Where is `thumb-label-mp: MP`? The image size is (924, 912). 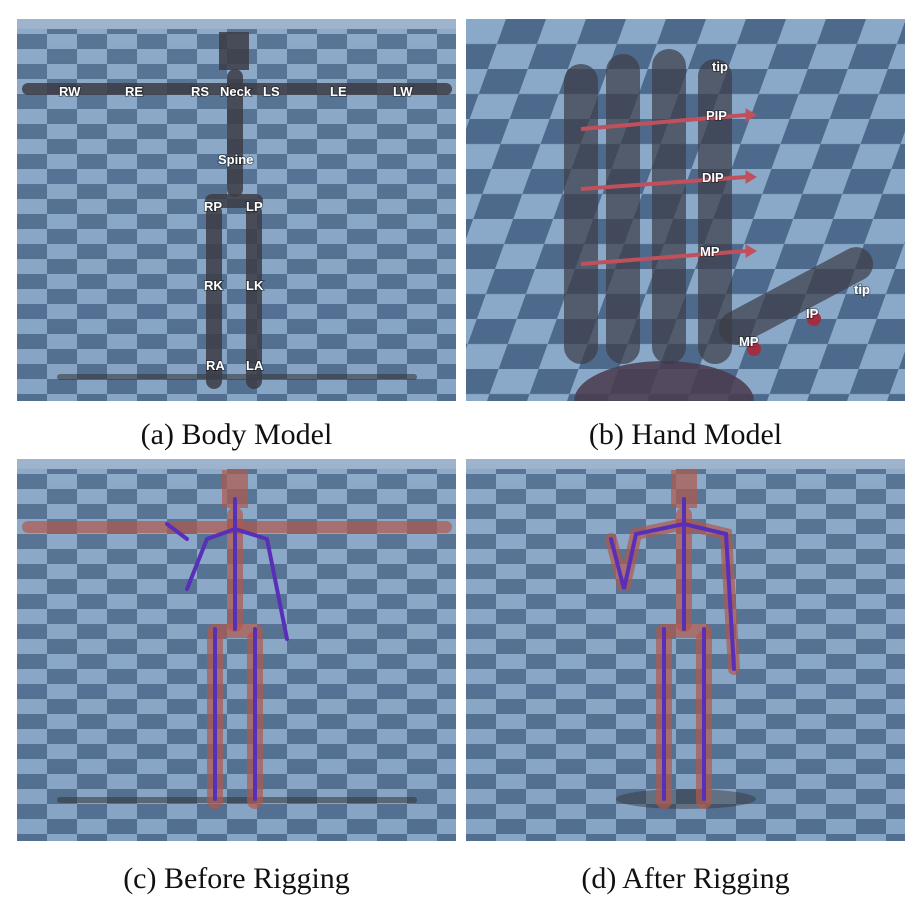 thumb-label-mp: MP is located at coordinates (749, 341).